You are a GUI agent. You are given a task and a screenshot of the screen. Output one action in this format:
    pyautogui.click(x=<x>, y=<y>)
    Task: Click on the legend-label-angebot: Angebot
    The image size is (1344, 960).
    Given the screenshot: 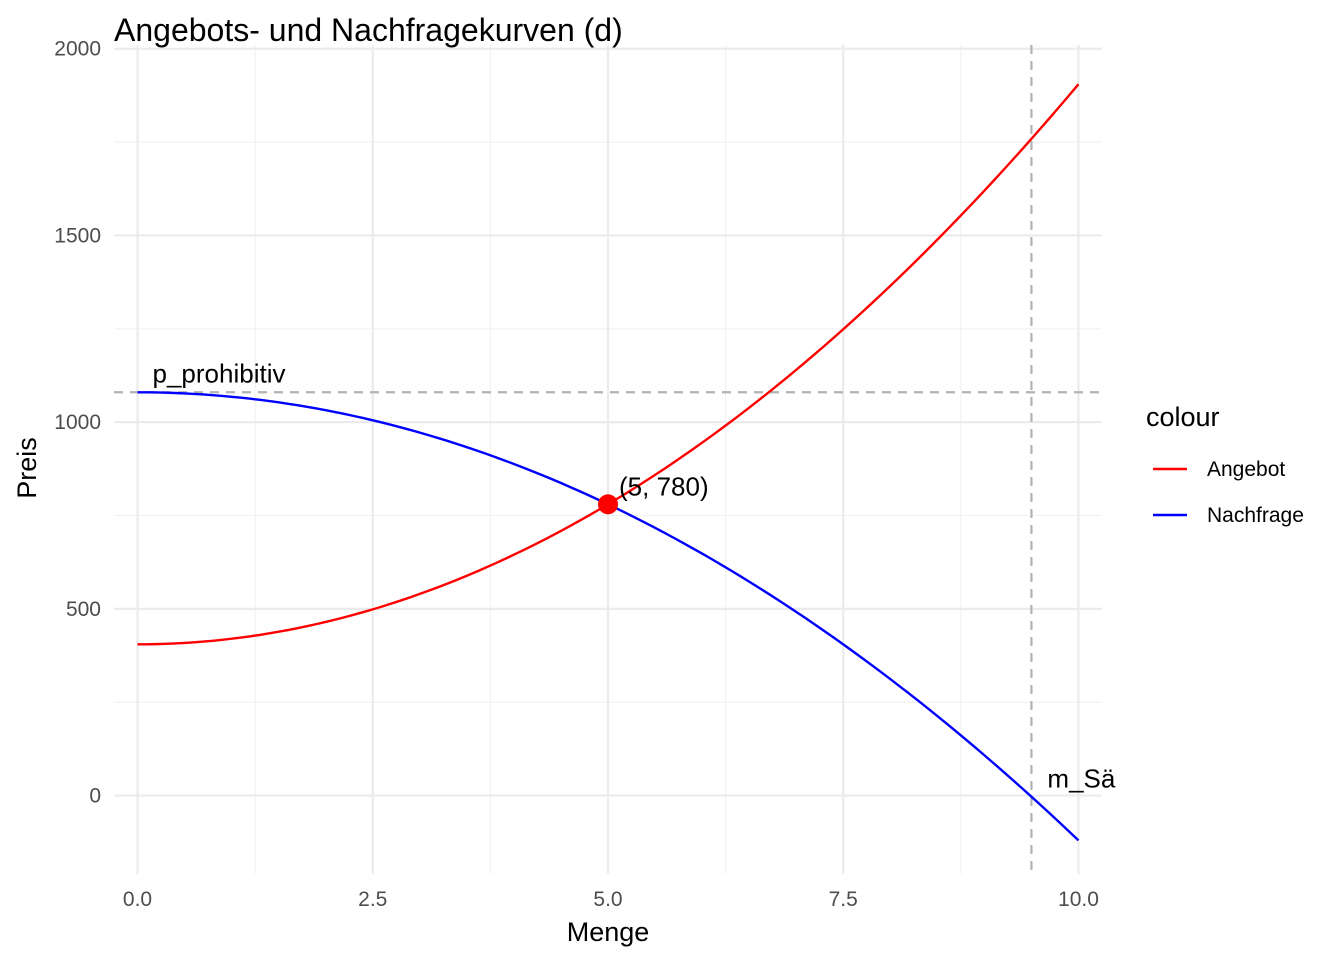 What is the action you would take?
    pyautogui.click(x=1246, y=469)
    